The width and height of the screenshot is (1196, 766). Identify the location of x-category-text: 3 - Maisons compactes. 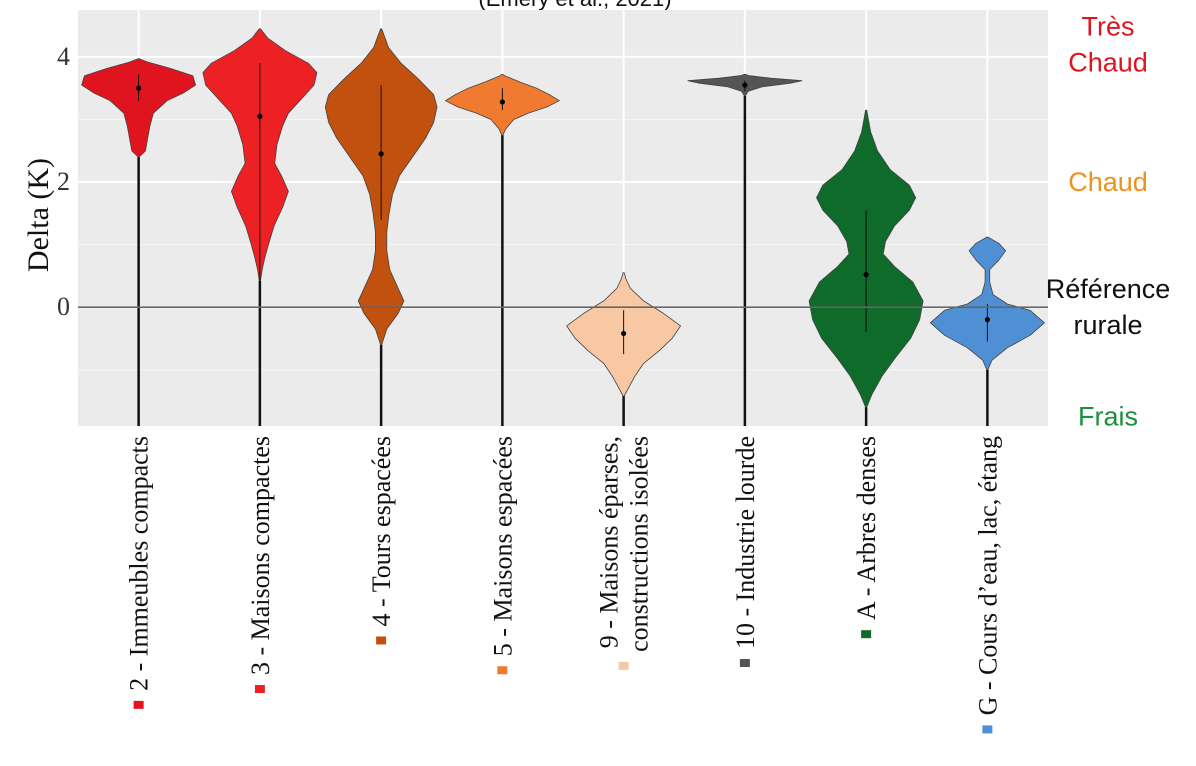
(260, 555).